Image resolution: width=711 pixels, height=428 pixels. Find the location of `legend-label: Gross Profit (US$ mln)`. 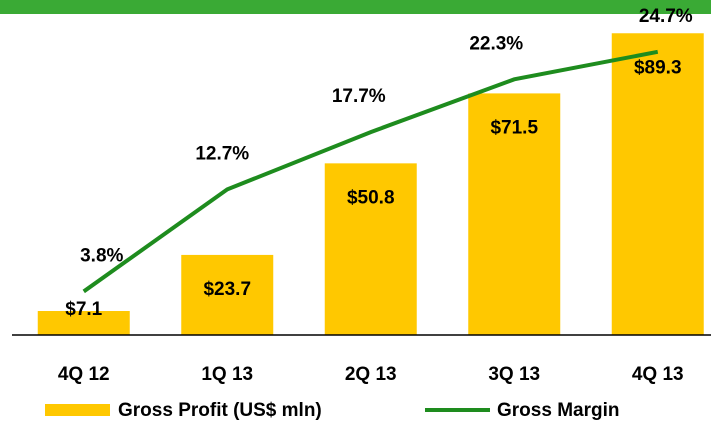

legend-label: Gross Profit (US$ mln) is located at coordinates (220, 410).